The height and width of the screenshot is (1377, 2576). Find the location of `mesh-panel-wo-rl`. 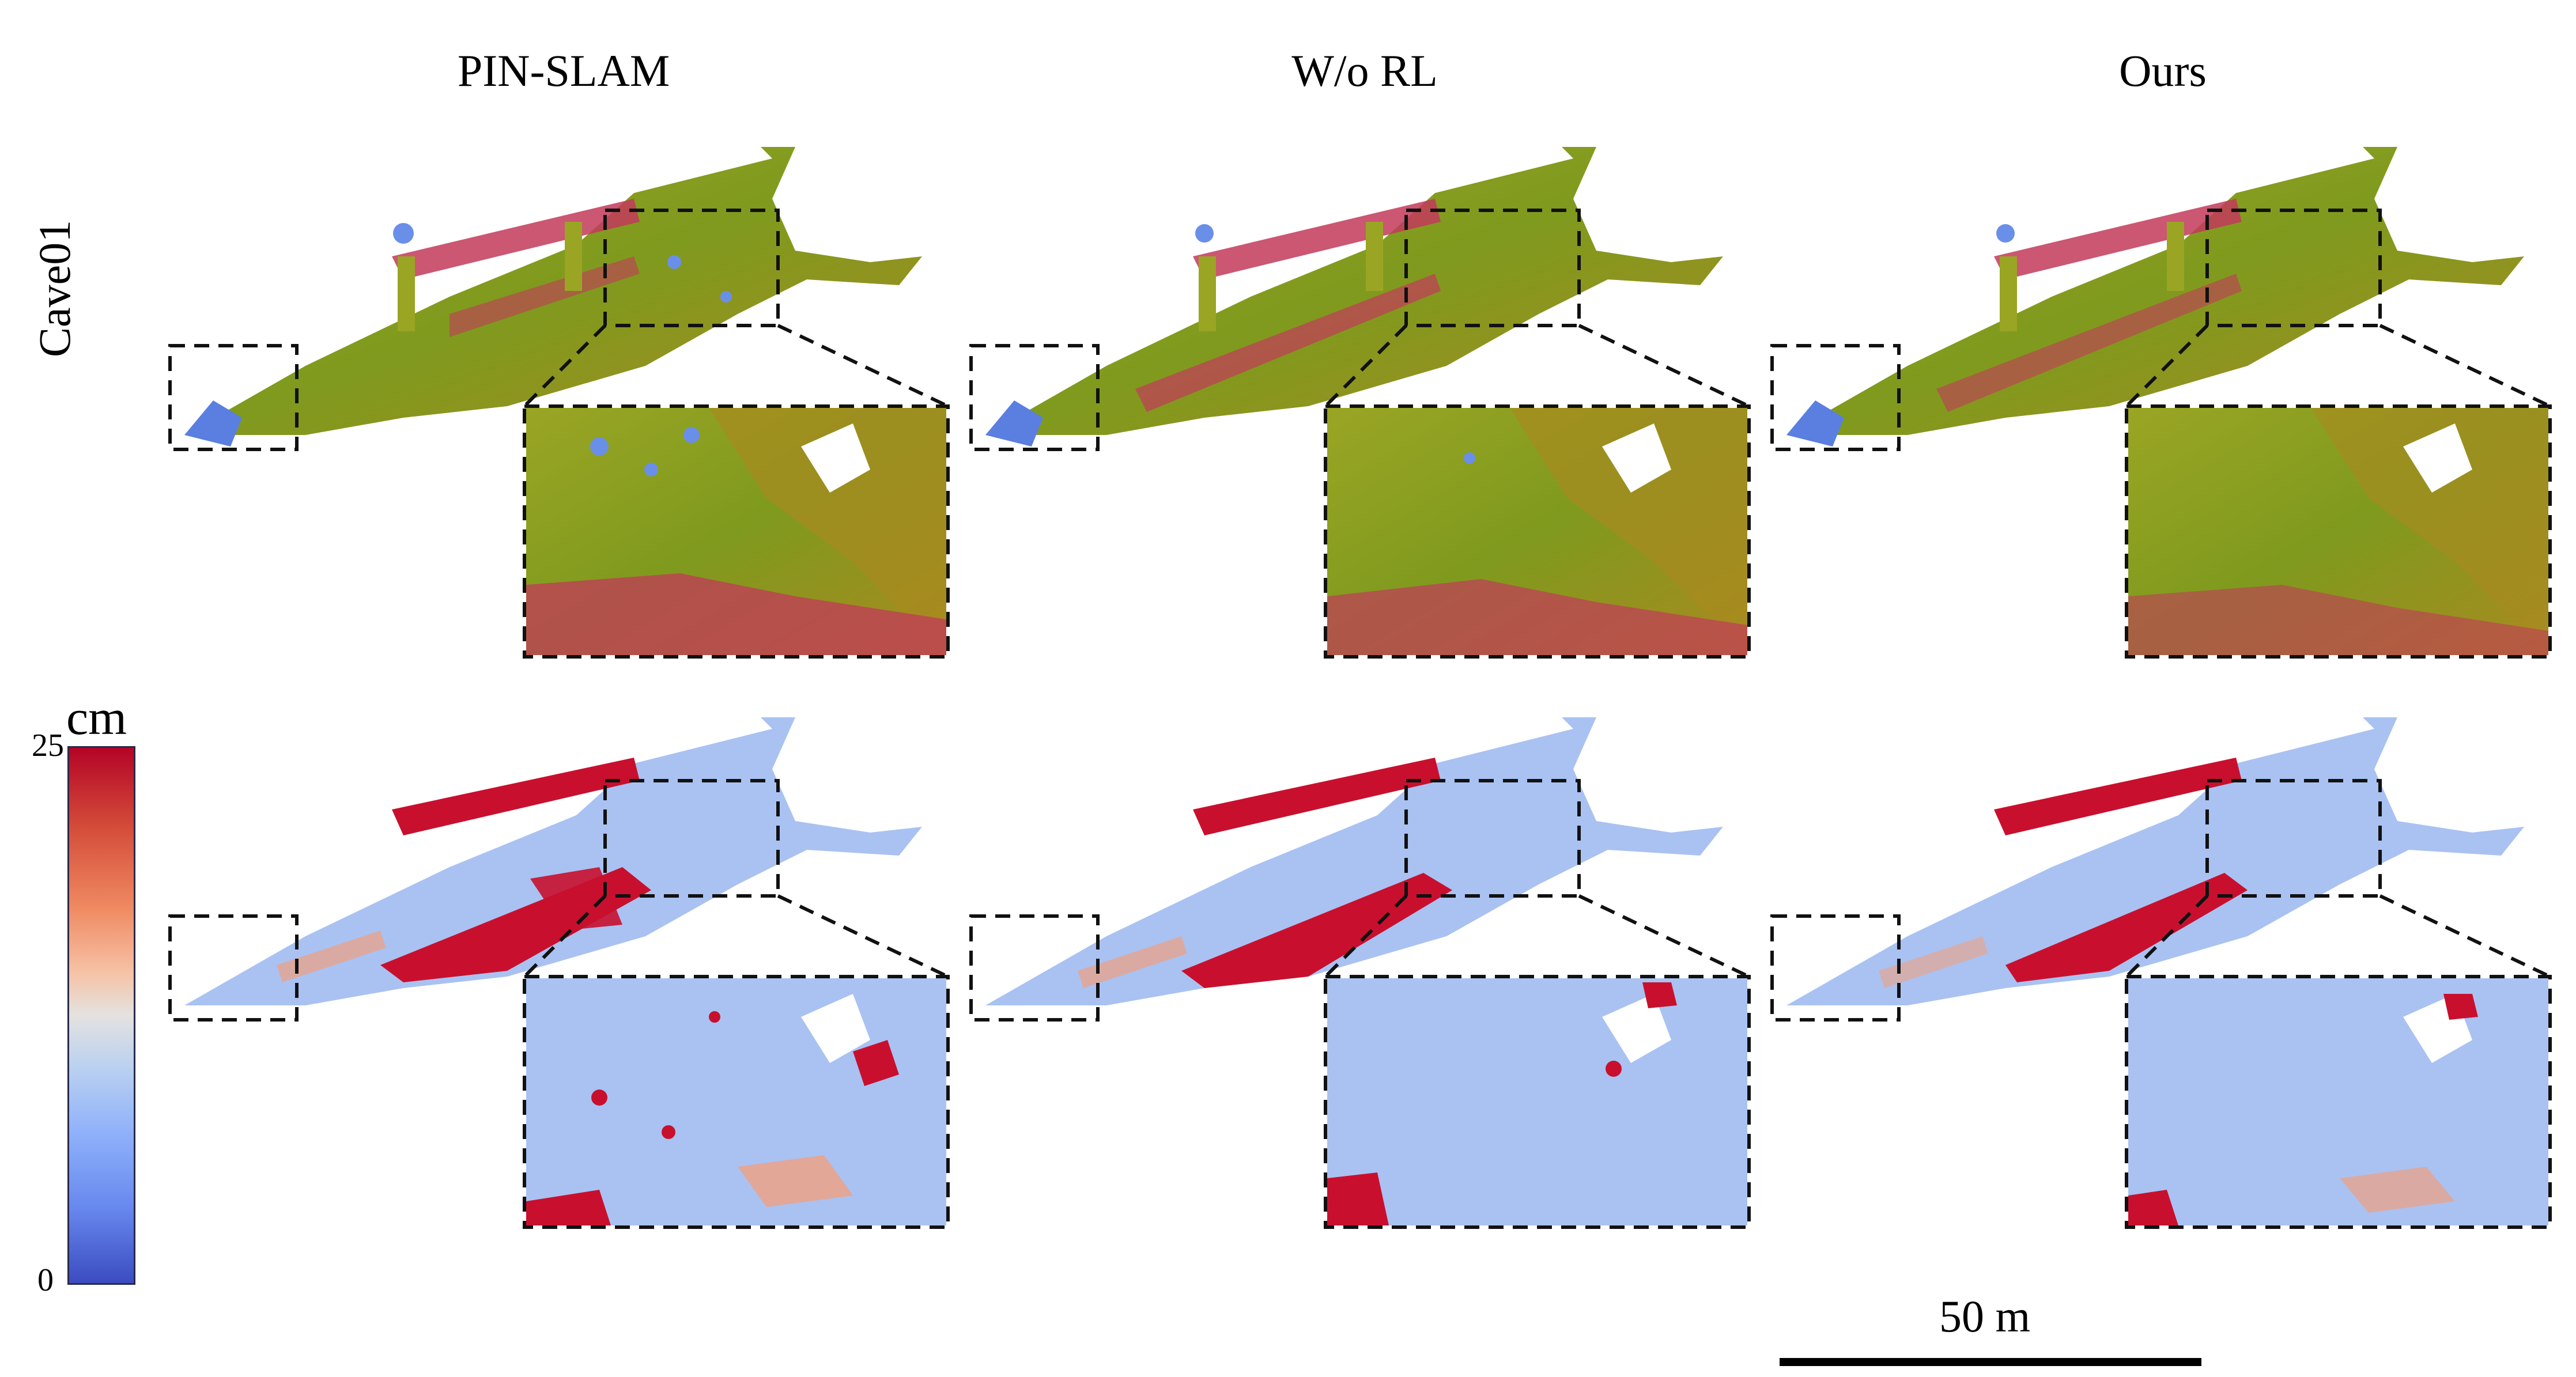

mesh-panel-wo-rl is located at coordinates (1357, 393).